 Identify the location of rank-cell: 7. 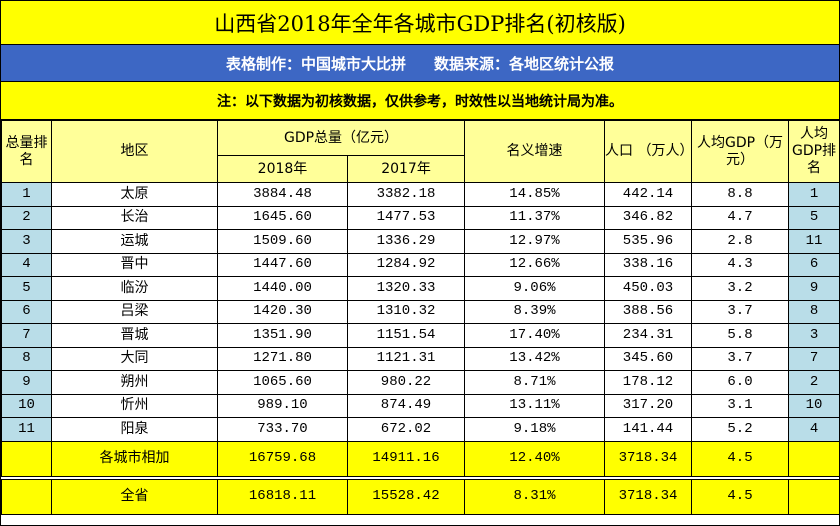
(26, 335).